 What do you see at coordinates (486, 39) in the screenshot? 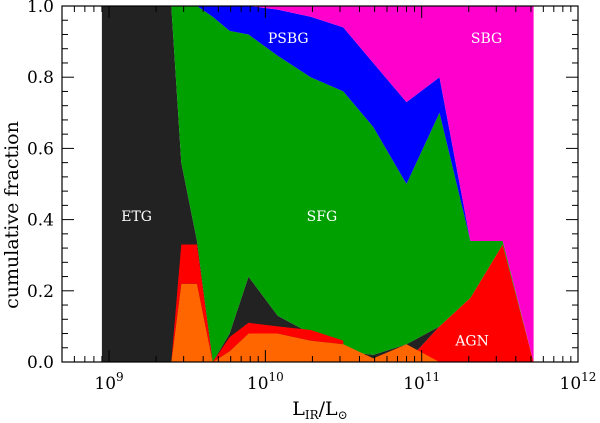
I see `region-label-sbg: SBG` at bounding box center [486, 39].